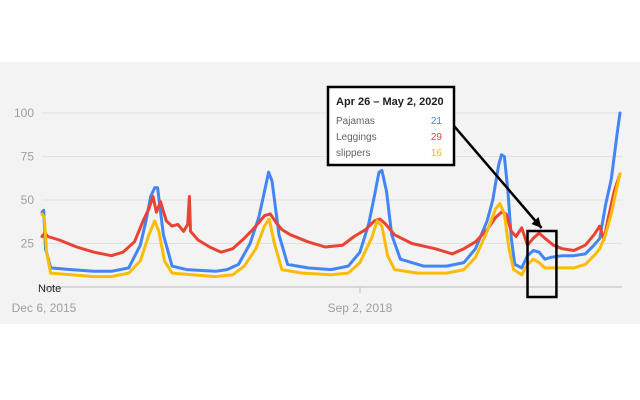  Describe the element at coordinates (355, 121) in the screenshot. I see `tooltip-series-name-pajamas: Pajamas` at that location.